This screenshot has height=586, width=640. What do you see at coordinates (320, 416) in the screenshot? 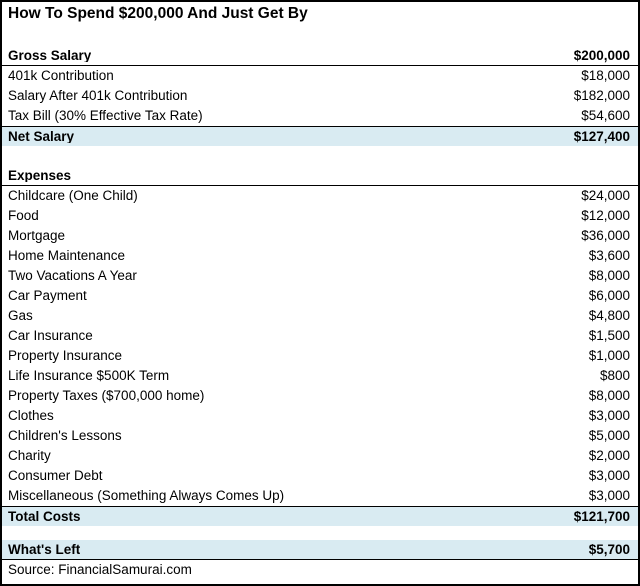
I see `table-row: Clothes $3,000` at bounding box center [320, 416].